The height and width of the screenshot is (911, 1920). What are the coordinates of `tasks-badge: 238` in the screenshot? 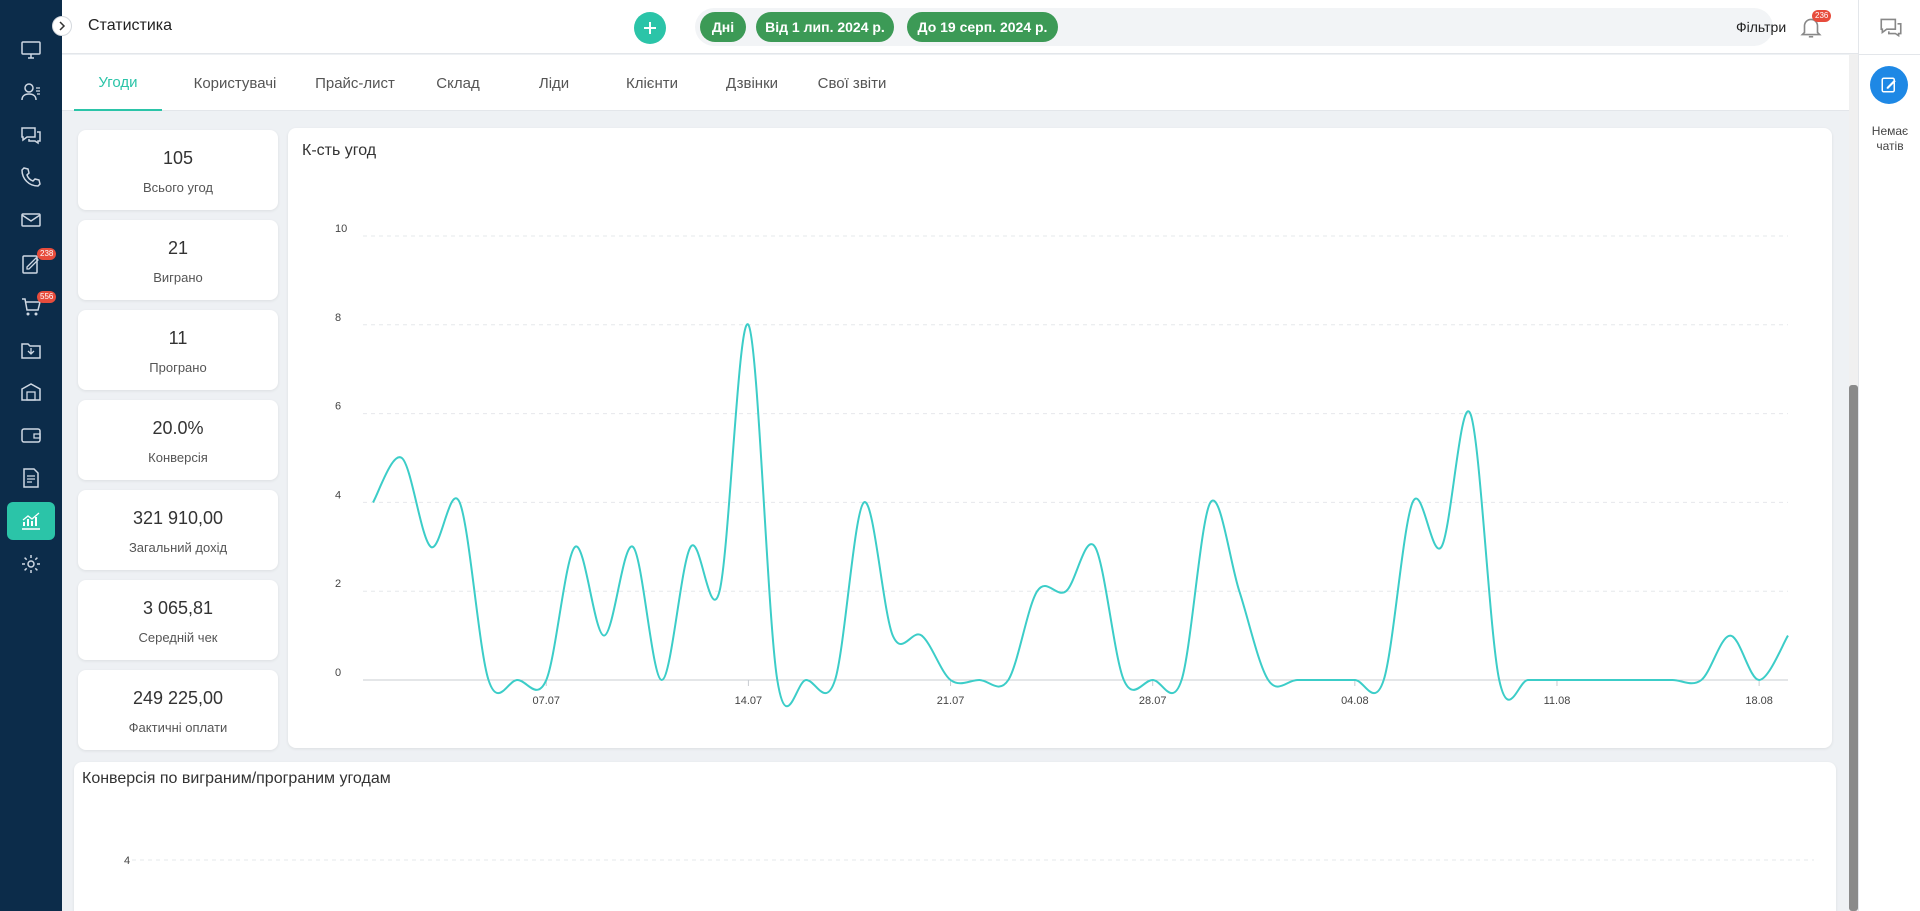 It's located at (47, 254).